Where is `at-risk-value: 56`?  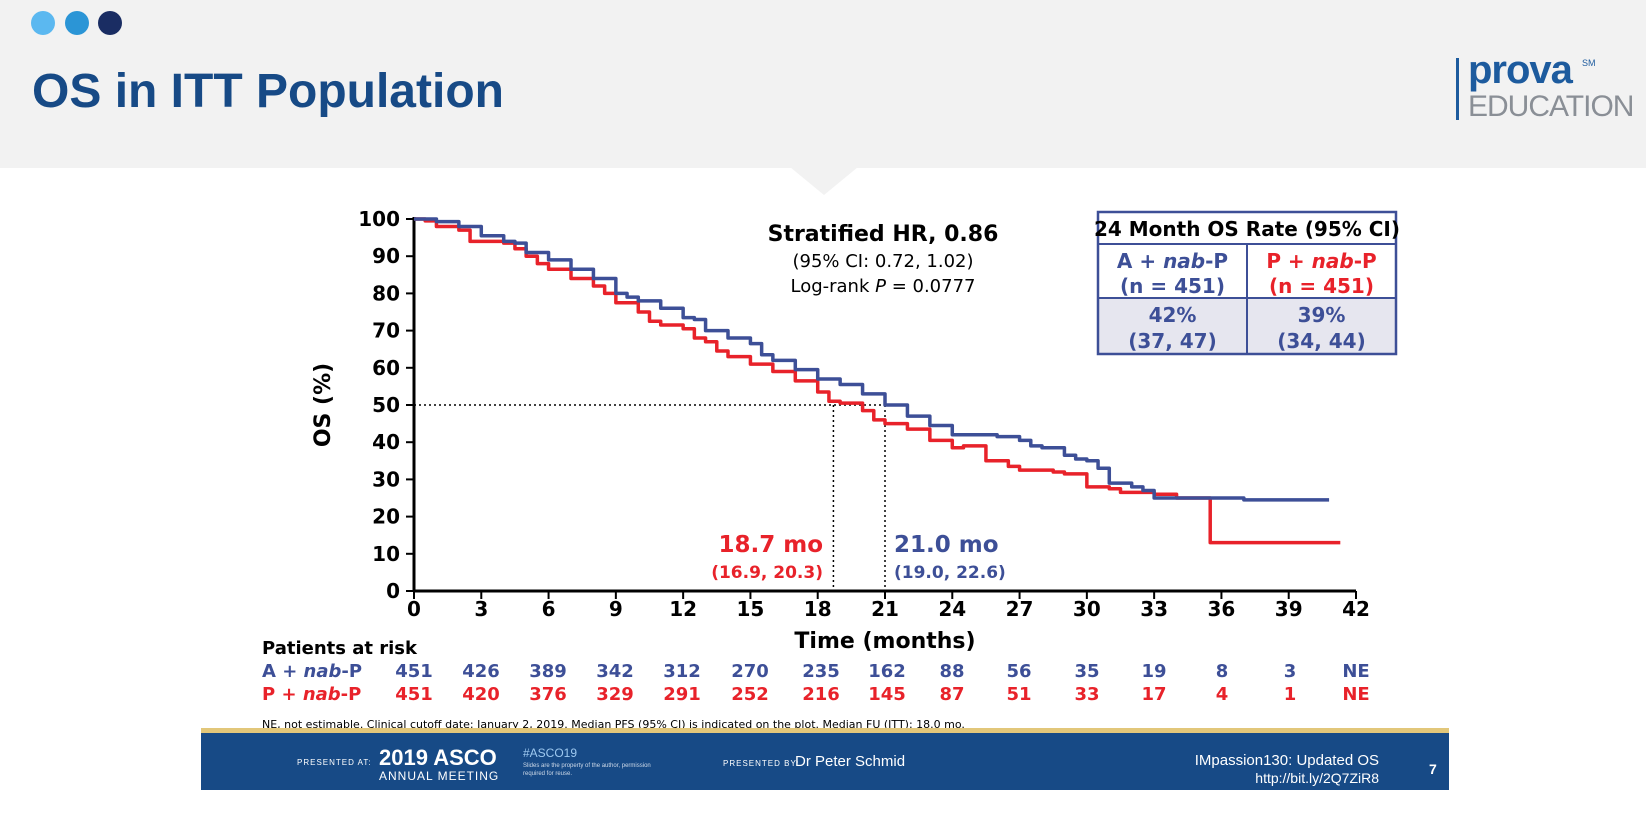 at-risk-value: 56 is located at coordinates (1018, 671).